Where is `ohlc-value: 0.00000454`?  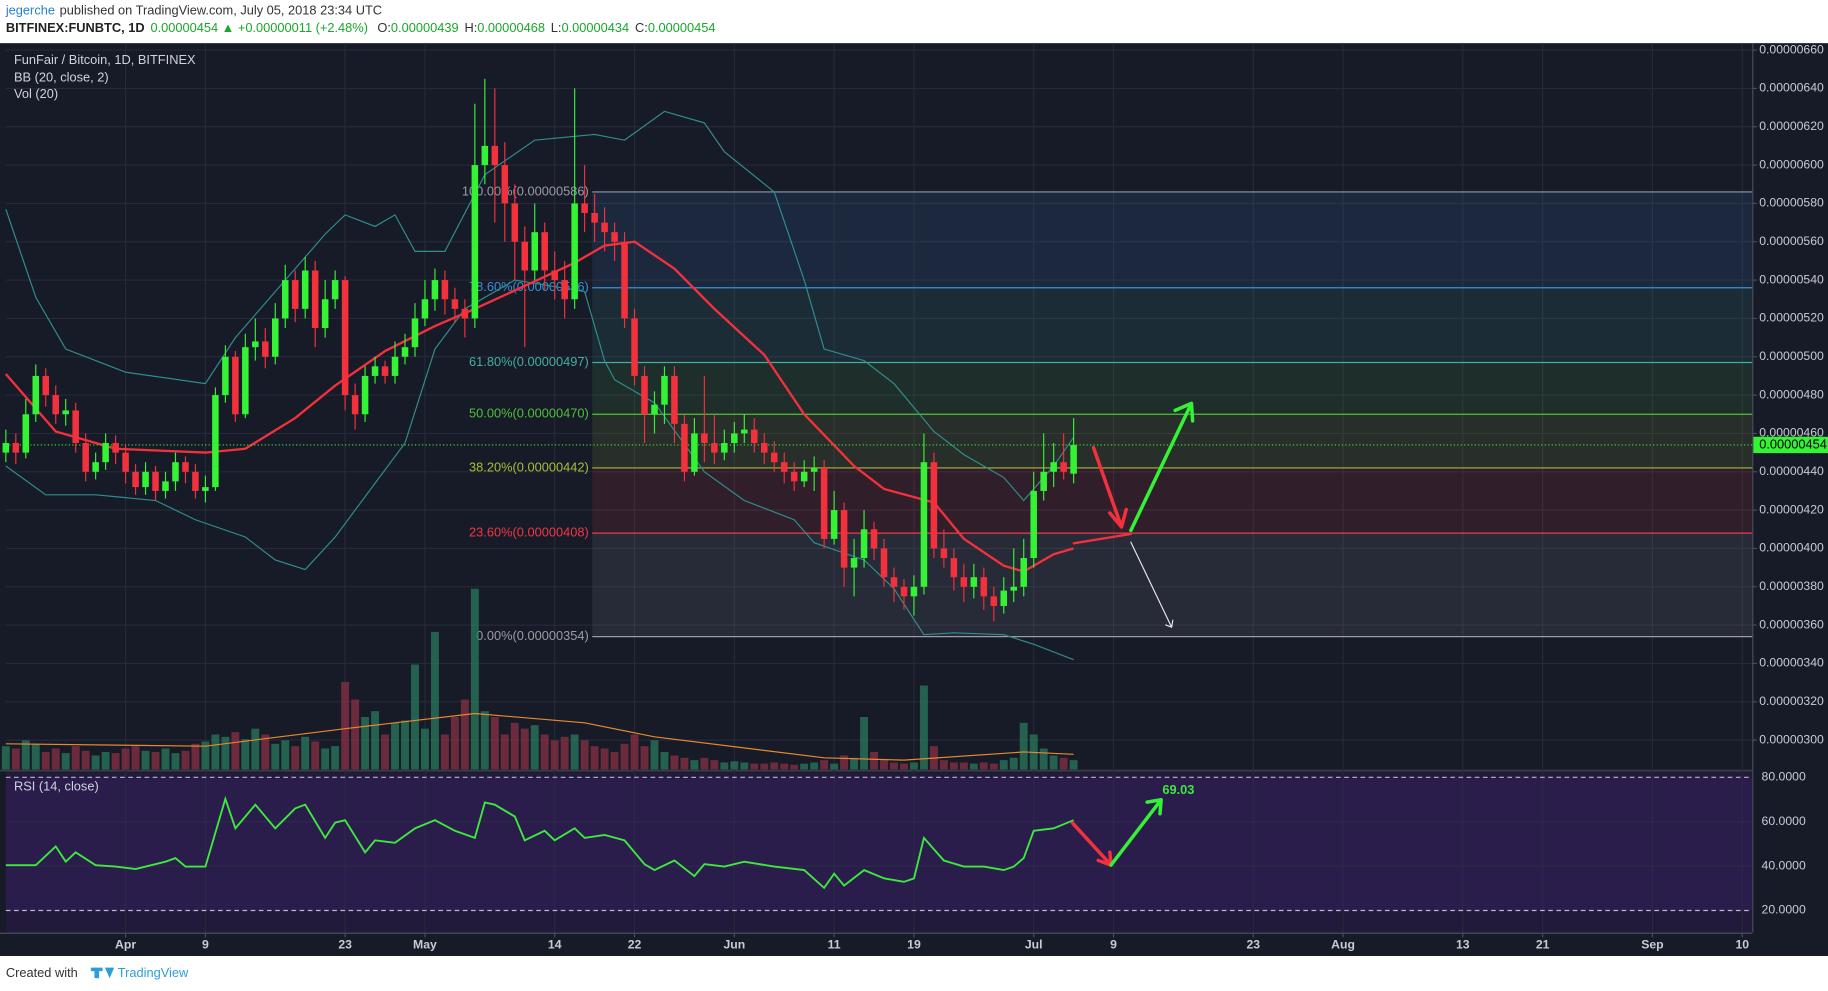 ohlc-value: 0.00000454 is located at coordinates (682, 28).